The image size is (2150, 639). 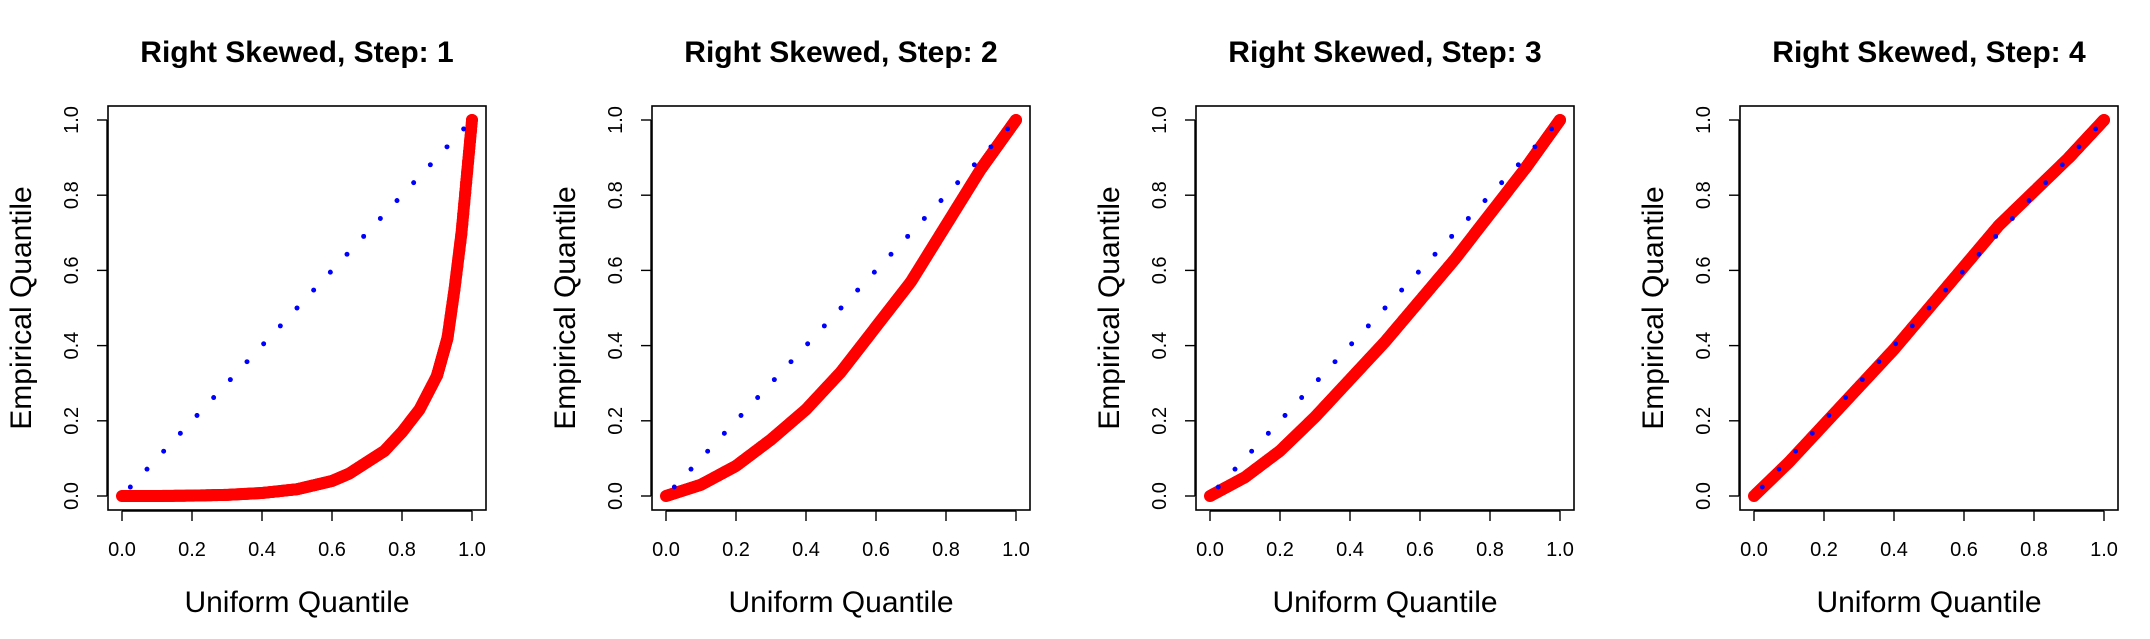 What do you see at coordinates (840, 52) in the screenshot?
I see `chart-title: Right Skewed, Step: 2` at bounding box center [840, 52].